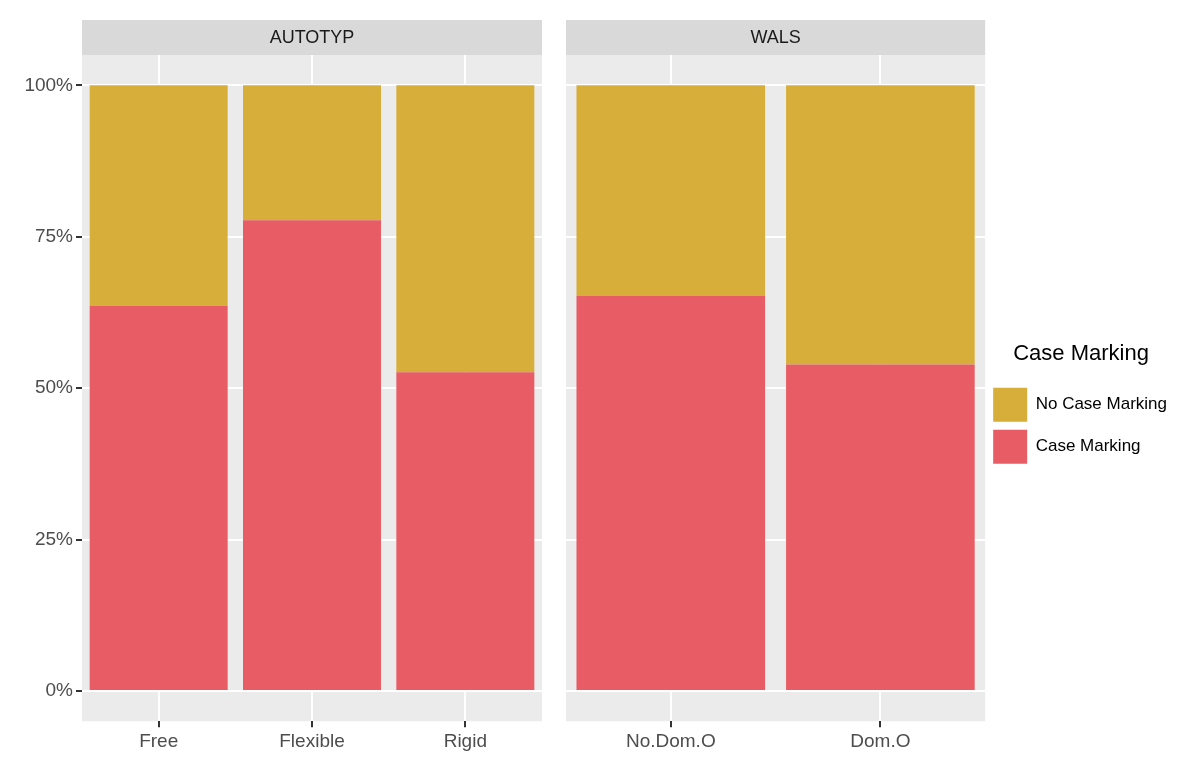  Describe the element at coordinates (159, 740) in the screenshot. I see `x-tick-label: Free` at that location.